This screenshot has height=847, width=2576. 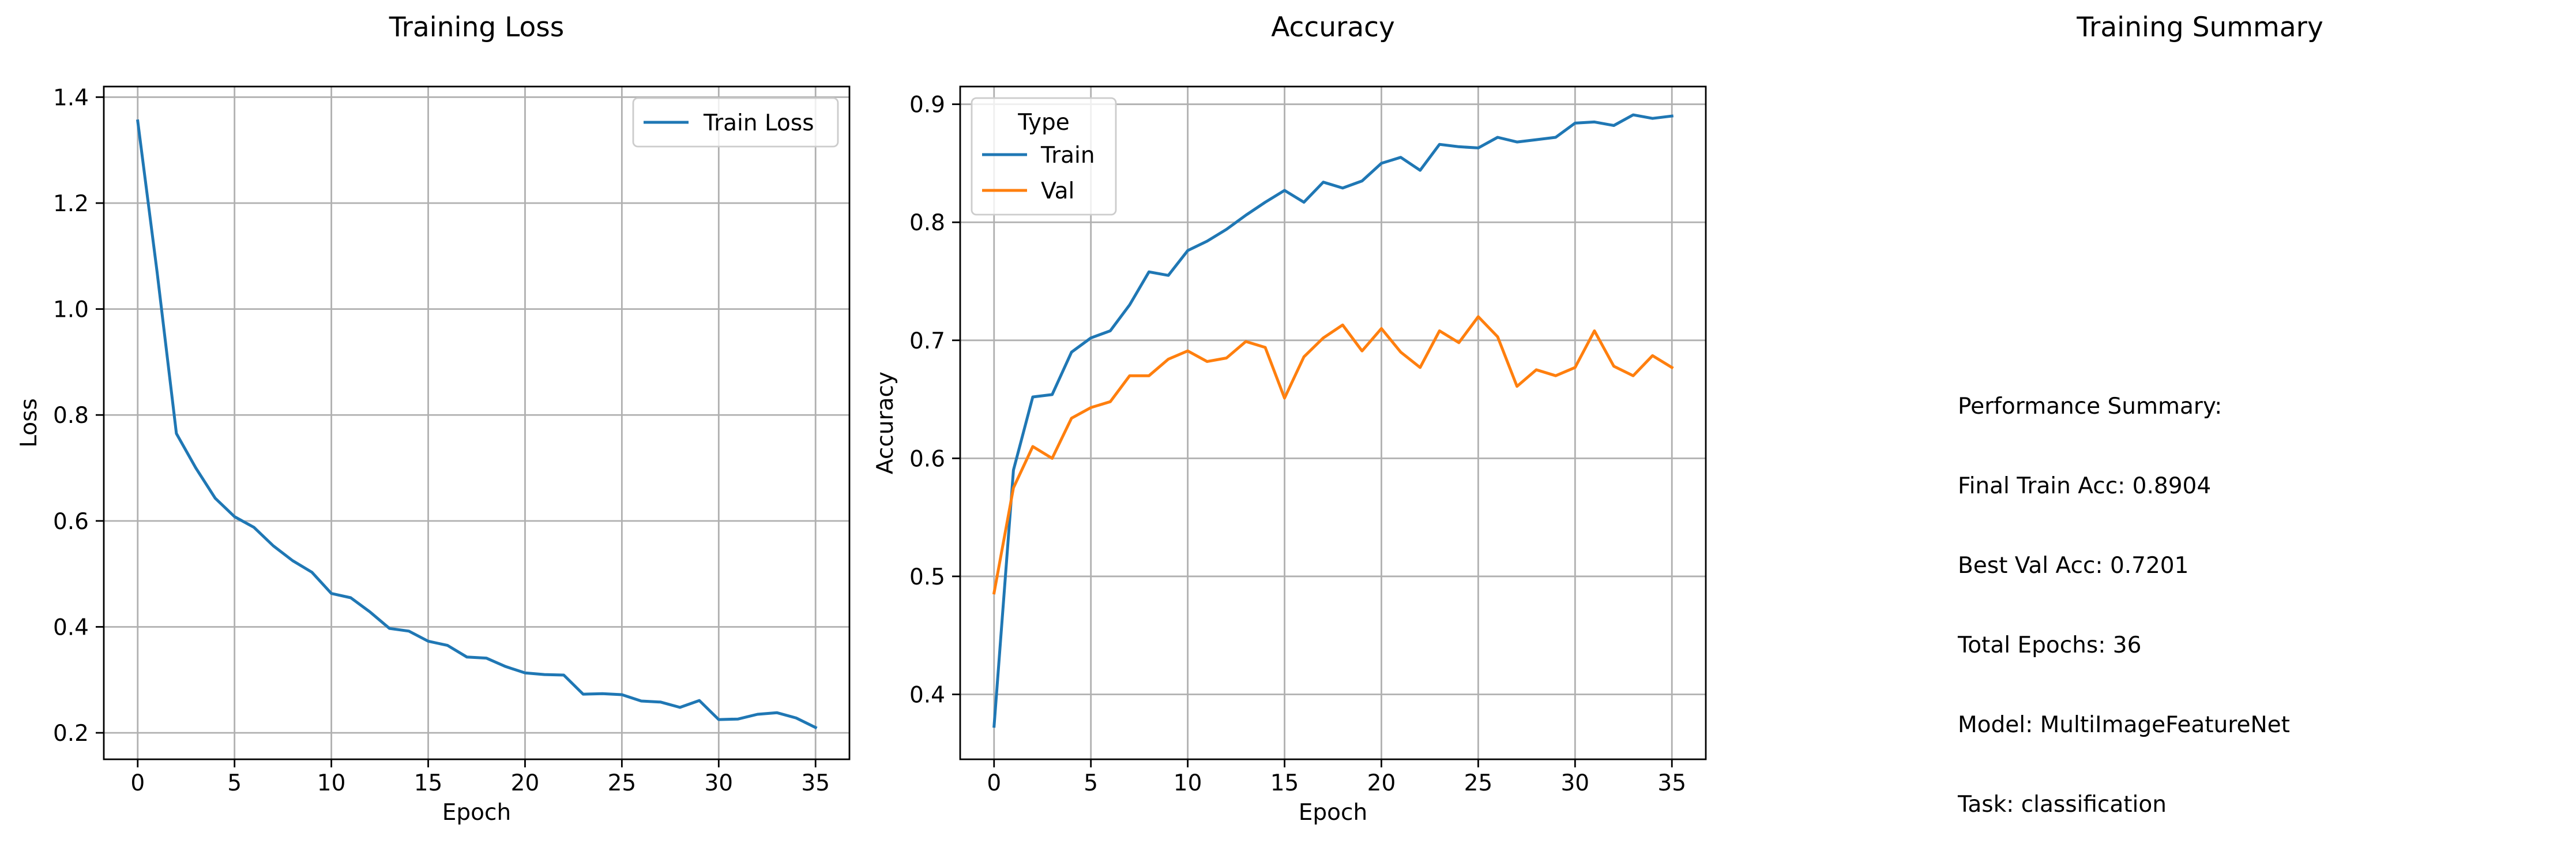 I want to click on chart-title: Accuracy, so click(x=1333, y=28).